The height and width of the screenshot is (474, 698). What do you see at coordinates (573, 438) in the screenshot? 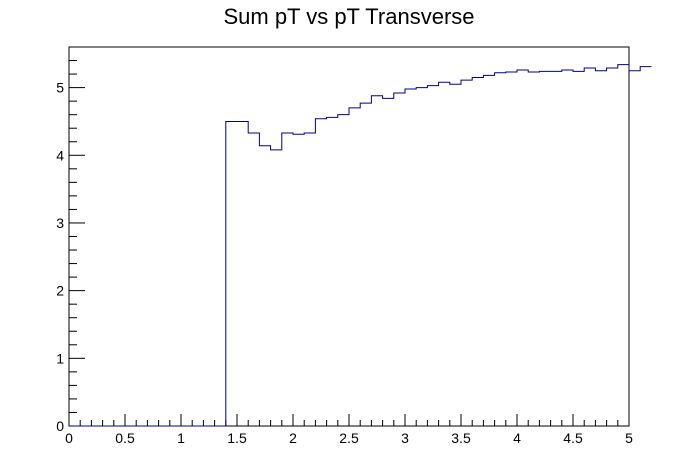
I see `x-tick-label: 4.5` at bounding box center [573, 438].